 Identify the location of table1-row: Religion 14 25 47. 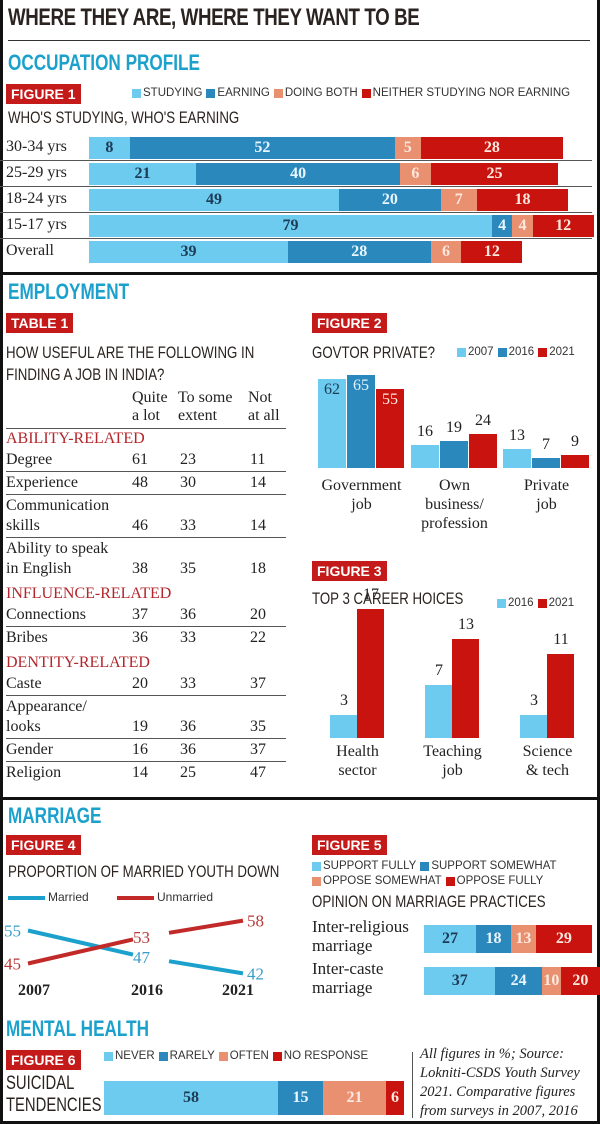
(146, 773).